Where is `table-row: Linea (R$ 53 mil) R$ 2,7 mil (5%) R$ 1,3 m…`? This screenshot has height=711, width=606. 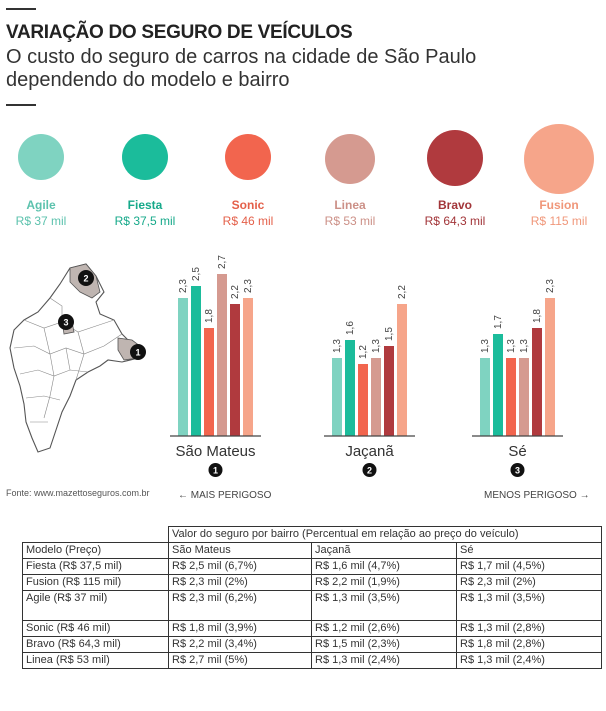 table-row: Linea (R$ 53 mil) R$ 2,7 mil (5%) R$ 1,3 m… is located at coordinates (312, 660).